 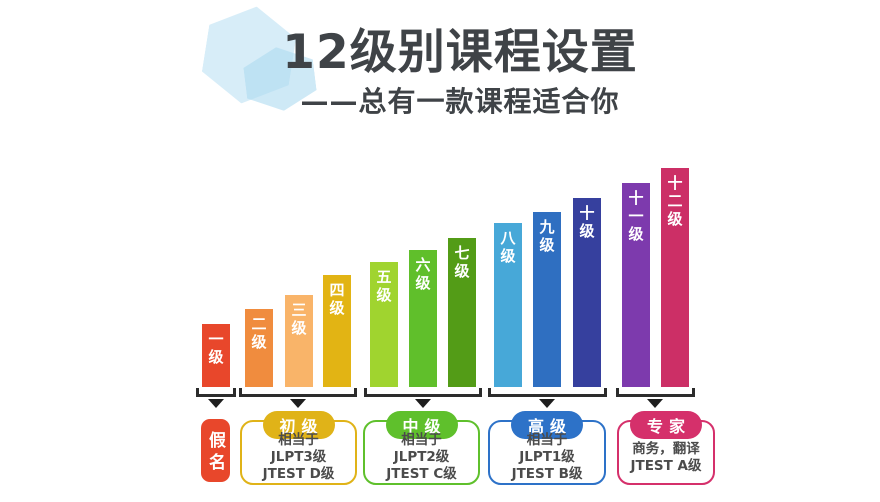 I want to click on level-bar-5: 五级, so click(x=384, y=324).